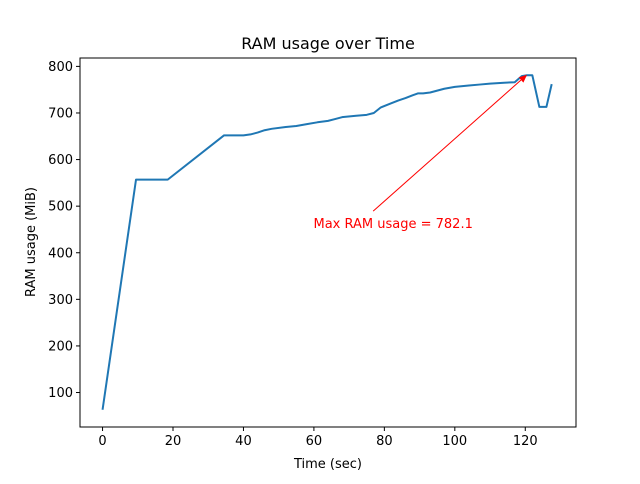  I want to click on x-tick-label: 40, so click(243, 441).